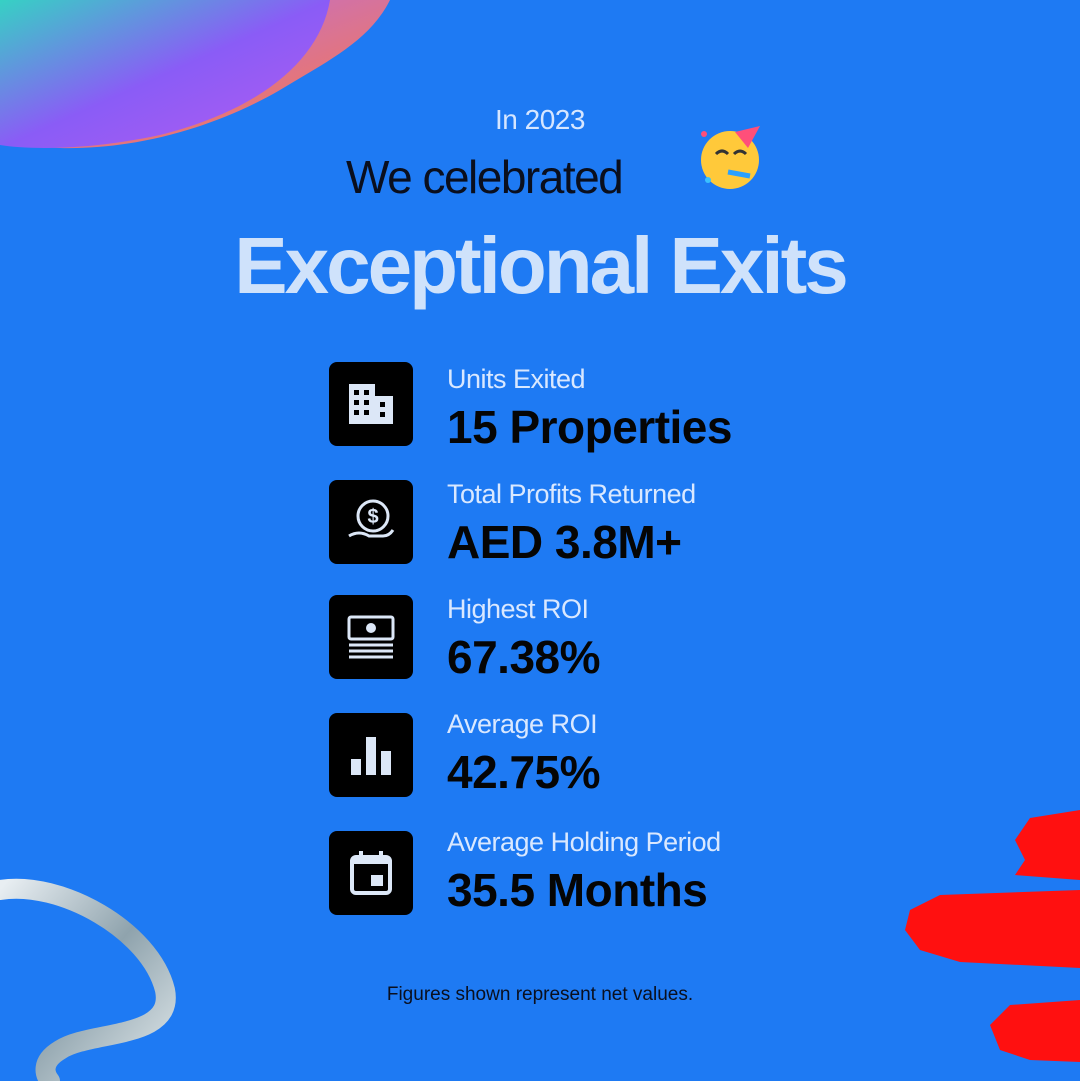 The height and width of the screenshot is (1081, 1080). I want to click on stat-label: Units Exited, so click(516, 379).